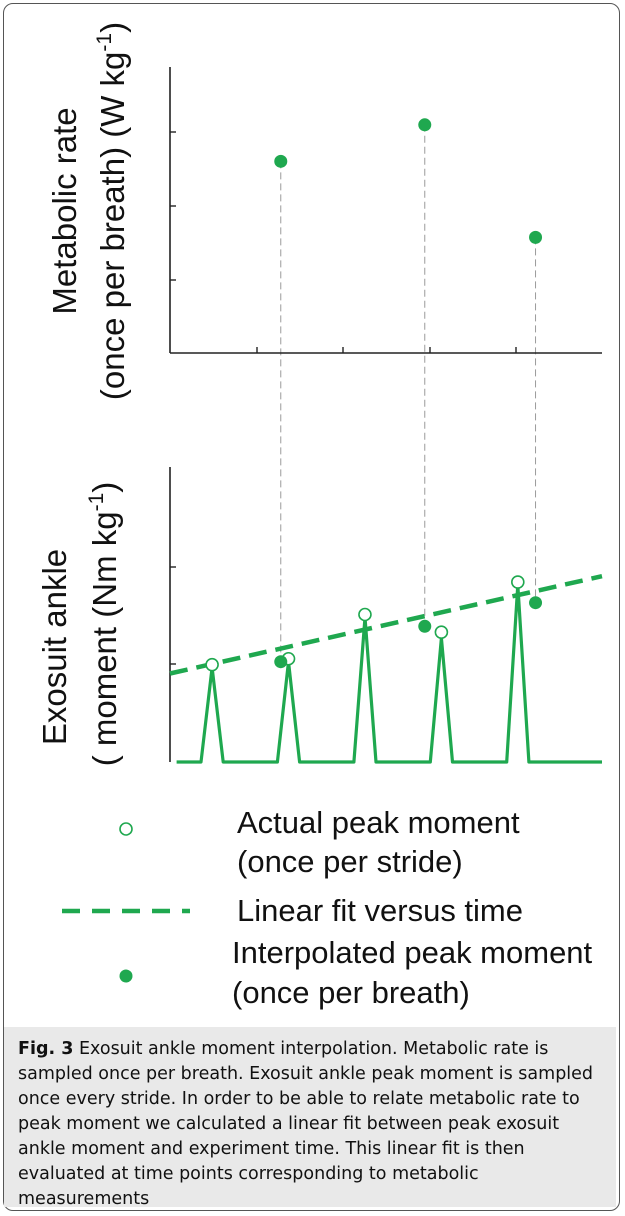 The height and width of the screenshot is (1216, 625). What do you see at coordinates (378, 822) in the screenshot?
I see `legend-actual-line1: Actual peak moment` at bounding box center [378, 822].